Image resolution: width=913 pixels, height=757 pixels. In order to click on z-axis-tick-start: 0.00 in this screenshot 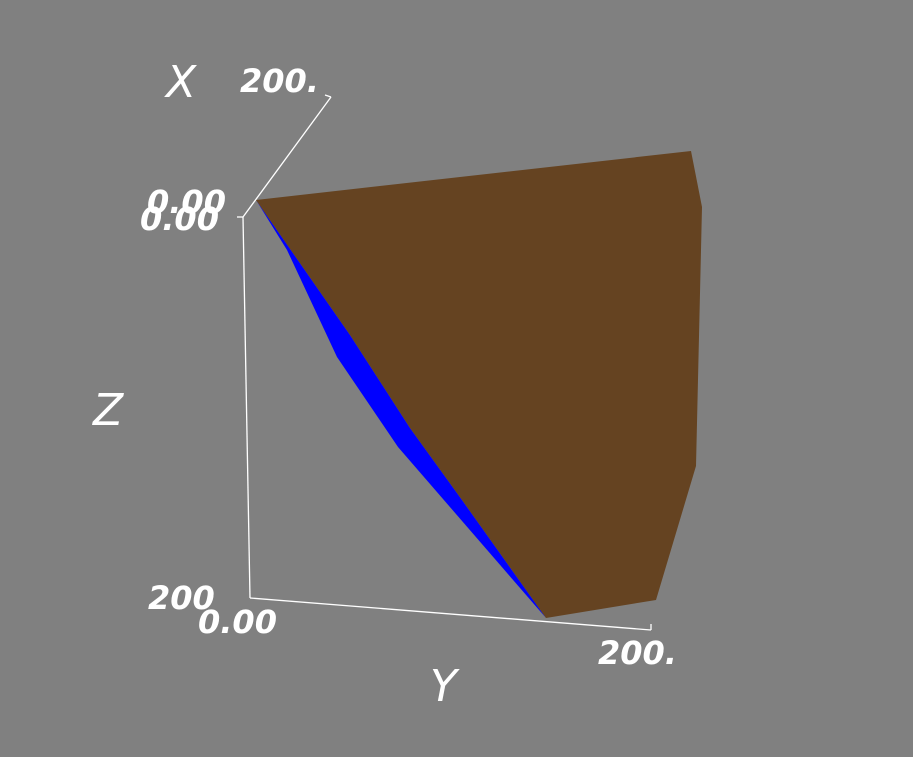, I will do `click(179, 219)`.